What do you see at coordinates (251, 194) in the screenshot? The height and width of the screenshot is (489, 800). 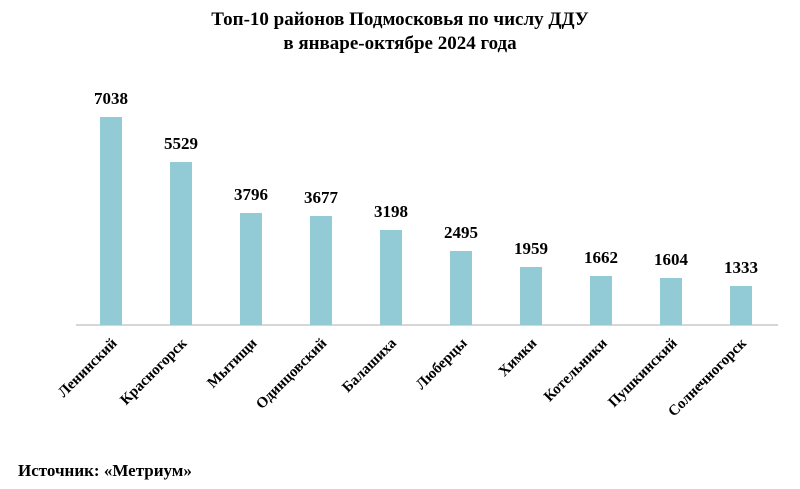 I see `bar-value-label: 3796` at bounding box center [251, 194].